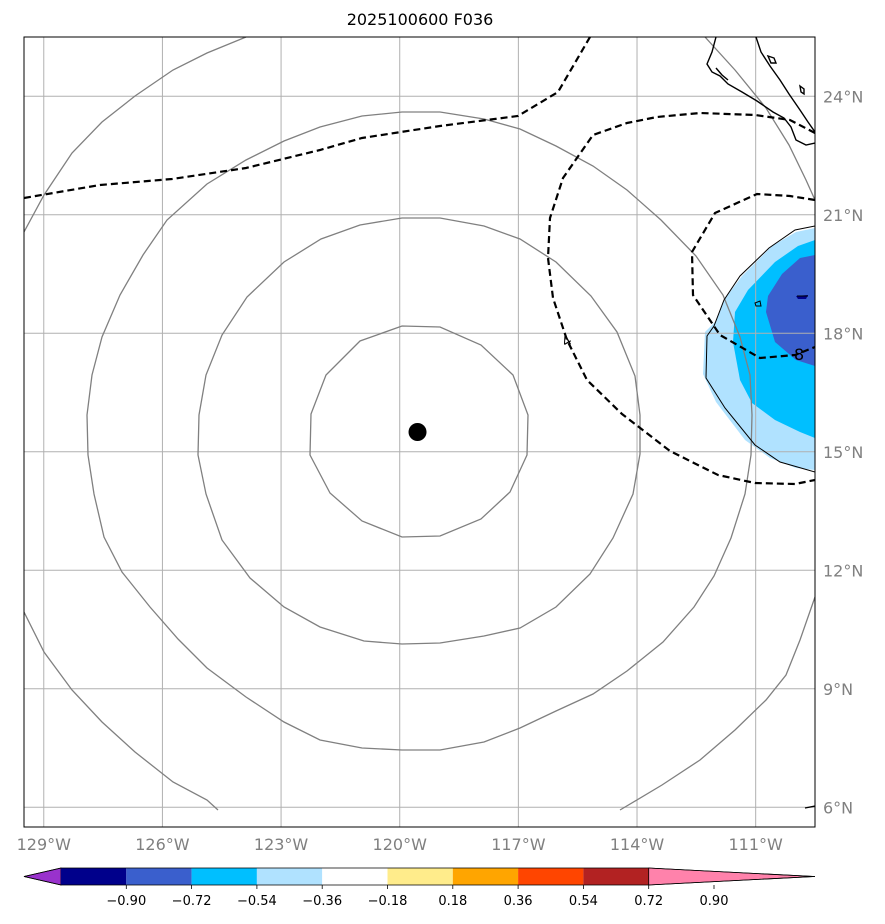  What do you see at coordinates (809, 807) in the screenshot?
I see `coastline-south` at bounding box center [809, 807].